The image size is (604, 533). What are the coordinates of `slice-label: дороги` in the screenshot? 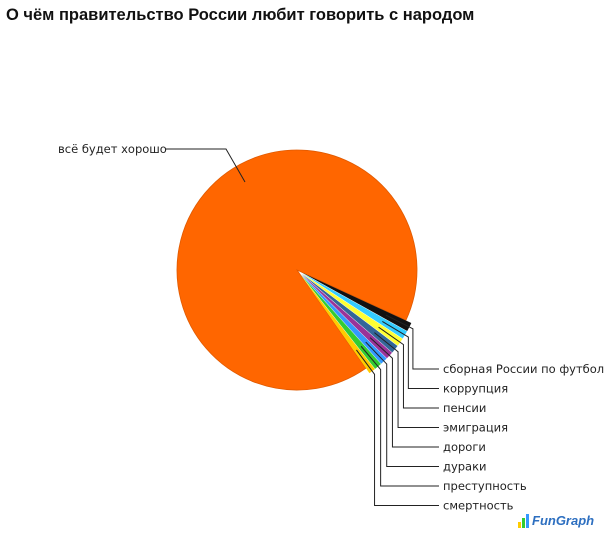 It's located at (464, 447).